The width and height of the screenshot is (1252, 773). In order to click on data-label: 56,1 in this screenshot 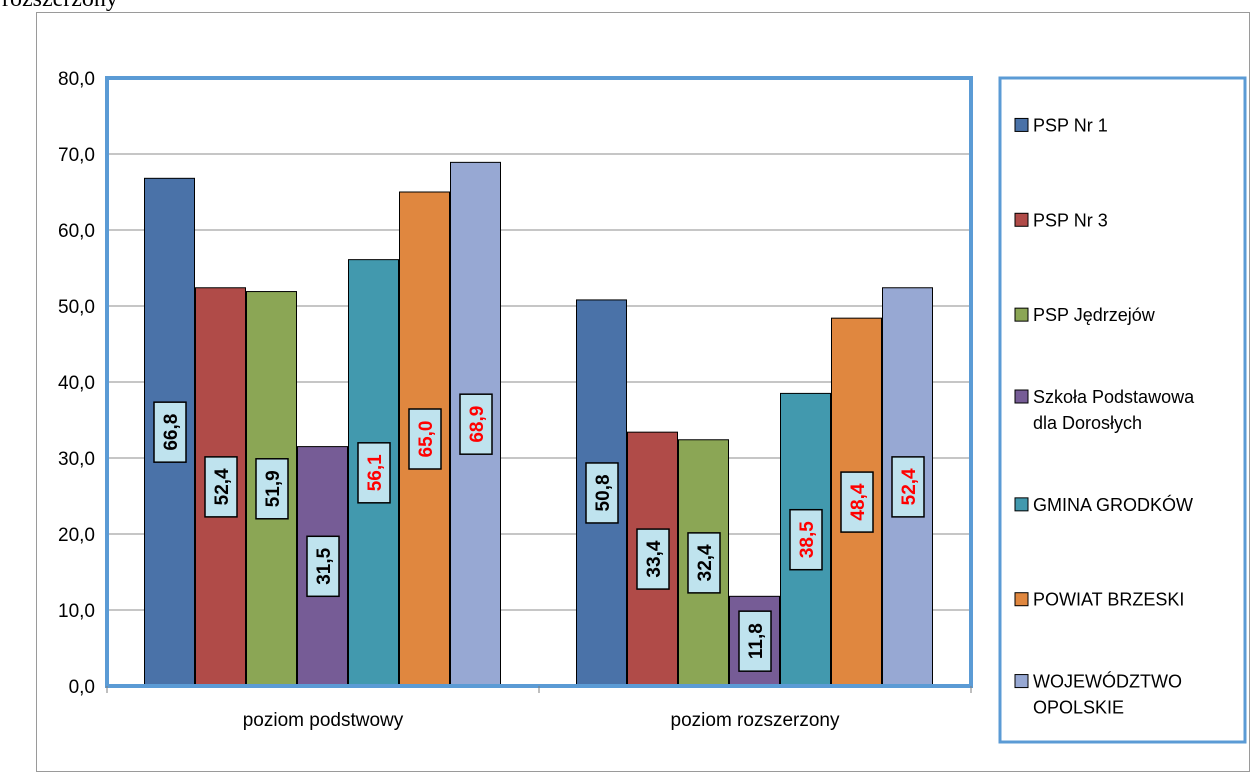, I will do `click(374, 473)`.